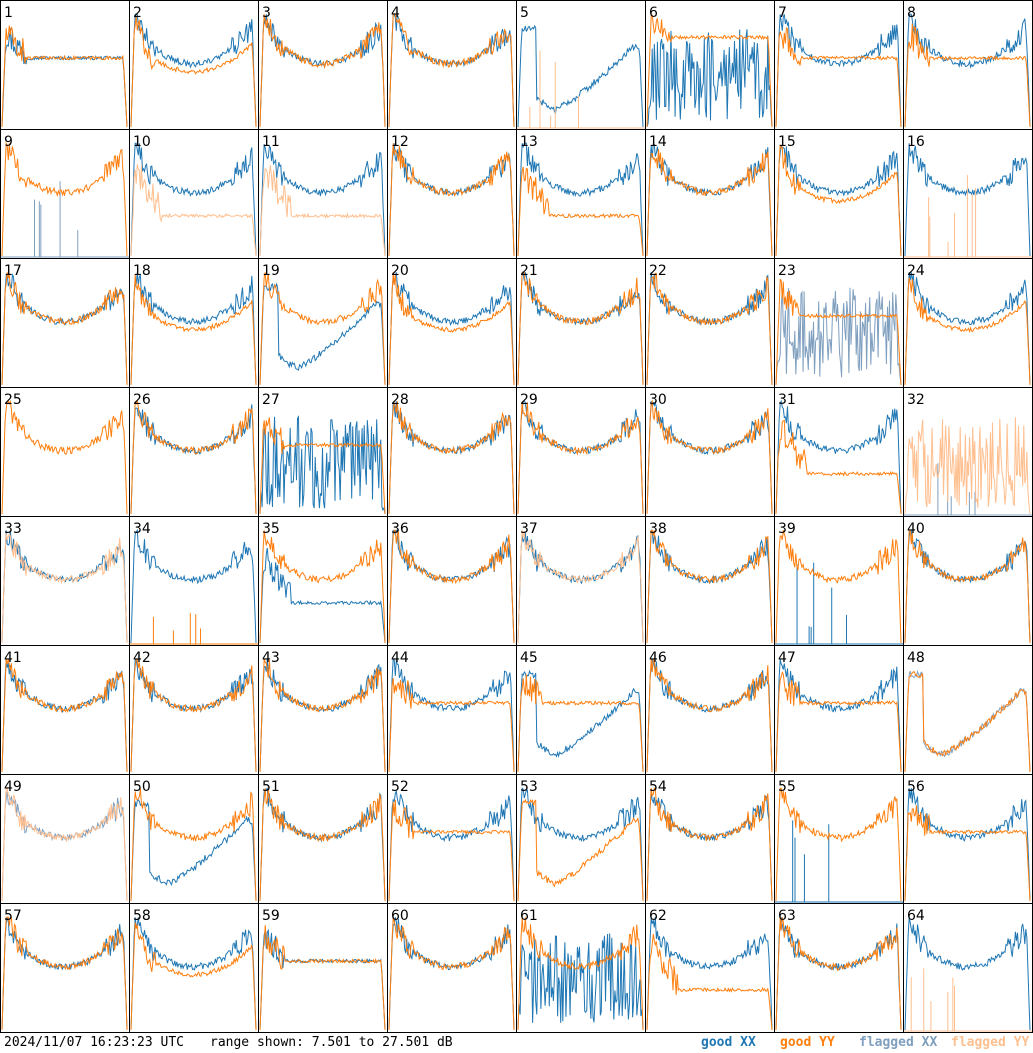  Describe the element at coordinates (581, 710) in the screenshot. I see `antenna-panel-45: 45` at that location.